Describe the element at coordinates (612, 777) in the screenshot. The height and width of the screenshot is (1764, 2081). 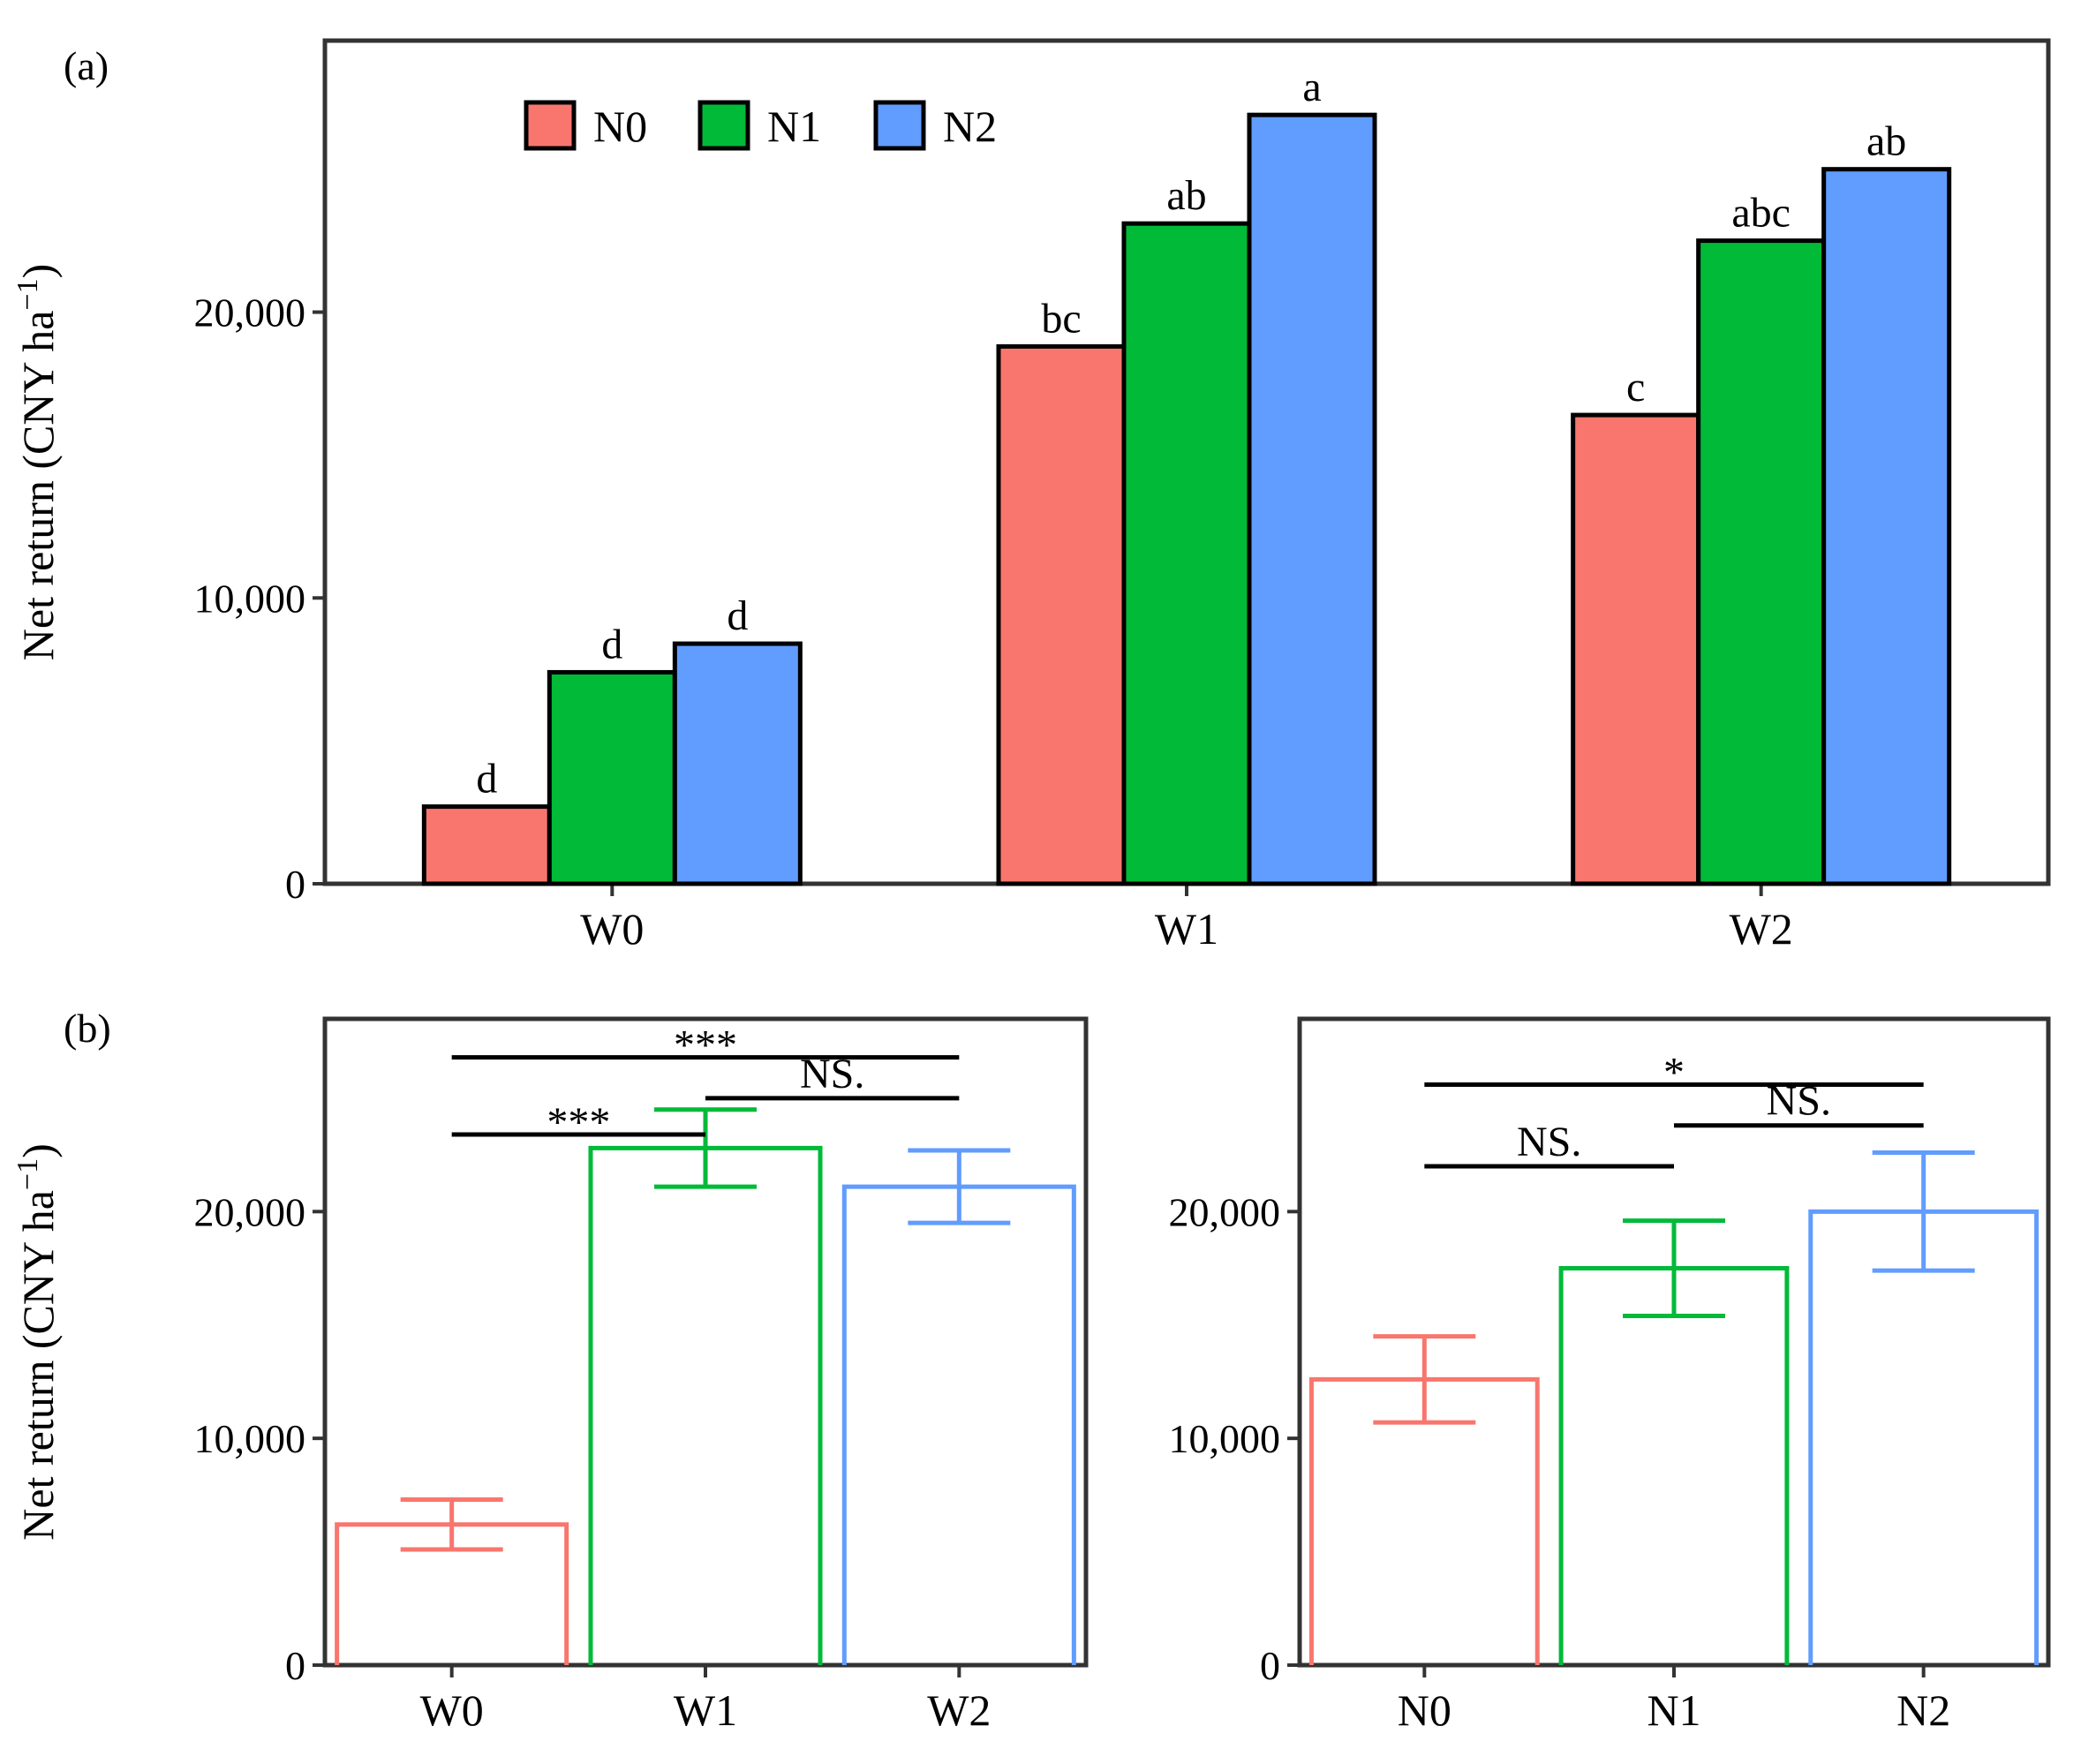
I see `bar-N1-W0` at that location.